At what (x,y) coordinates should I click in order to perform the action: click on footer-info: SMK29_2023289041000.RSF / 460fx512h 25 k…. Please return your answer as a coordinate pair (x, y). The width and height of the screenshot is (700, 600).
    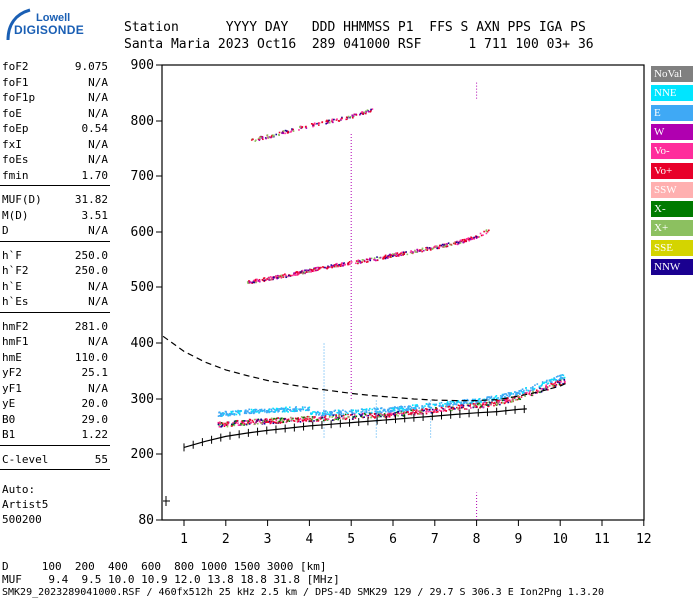
    Looking at the image, I should click on (303, 592).